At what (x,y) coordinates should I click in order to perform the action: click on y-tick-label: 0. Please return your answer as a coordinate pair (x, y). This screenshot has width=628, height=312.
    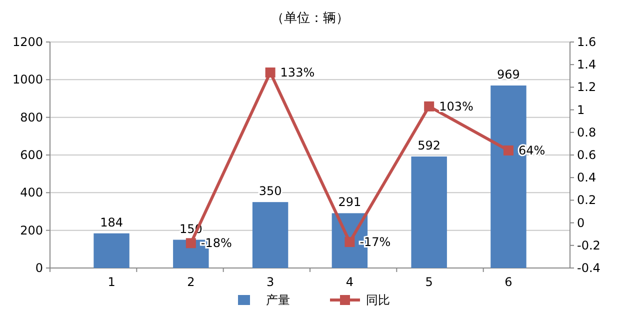
    Looking at the image, I should click on (39, 268).